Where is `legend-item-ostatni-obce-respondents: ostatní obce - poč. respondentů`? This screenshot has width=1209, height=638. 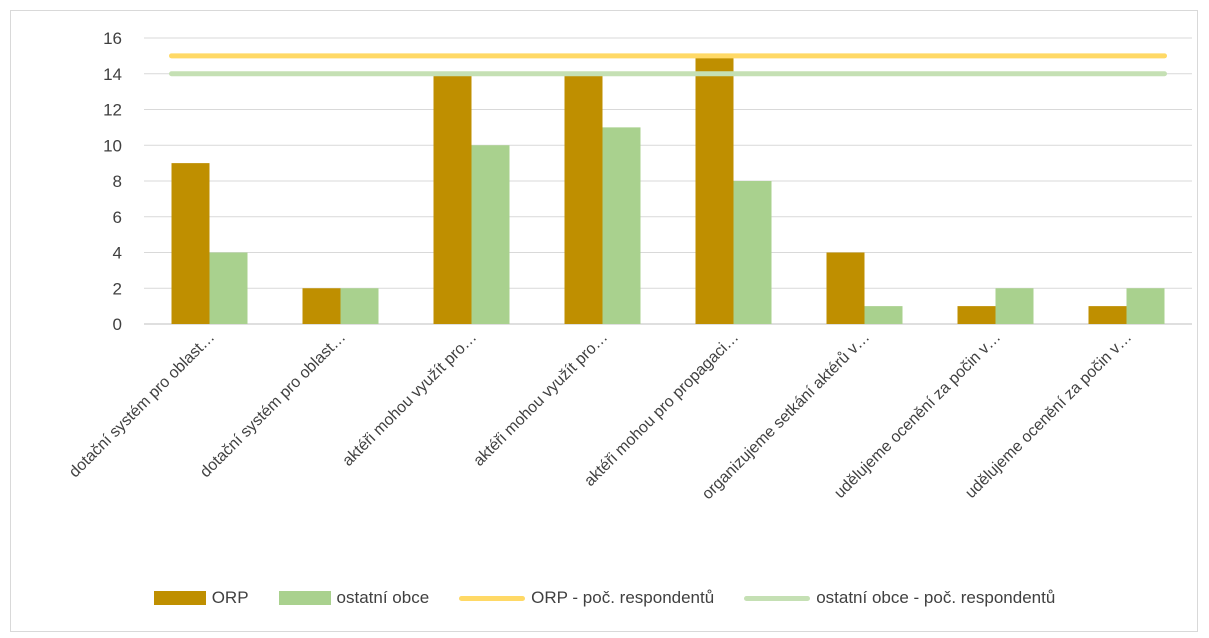
legend-item-ostatni-obce-respondents: ostatní obce - poč. respondentů is located at coordinates (899, 598).